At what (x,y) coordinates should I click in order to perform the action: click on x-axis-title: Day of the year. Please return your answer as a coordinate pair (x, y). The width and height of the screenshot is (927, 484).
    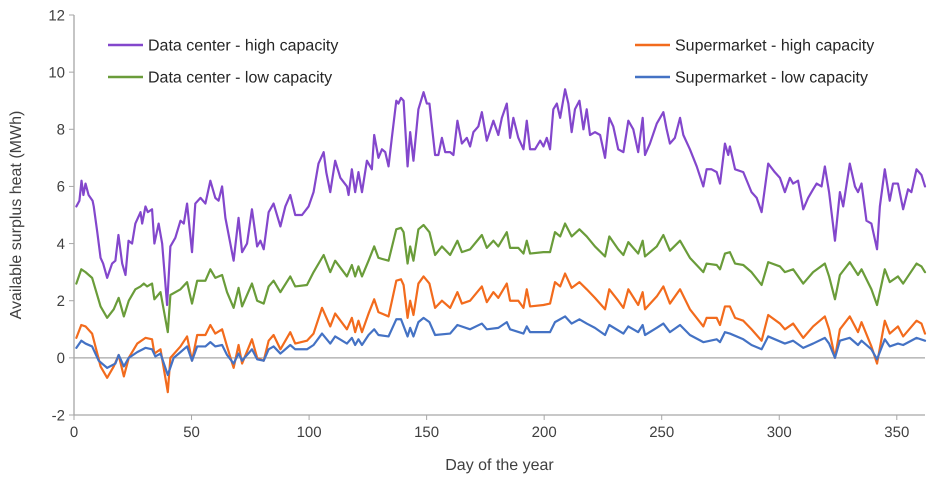
    Looking at the image, I should click on (499, 465).